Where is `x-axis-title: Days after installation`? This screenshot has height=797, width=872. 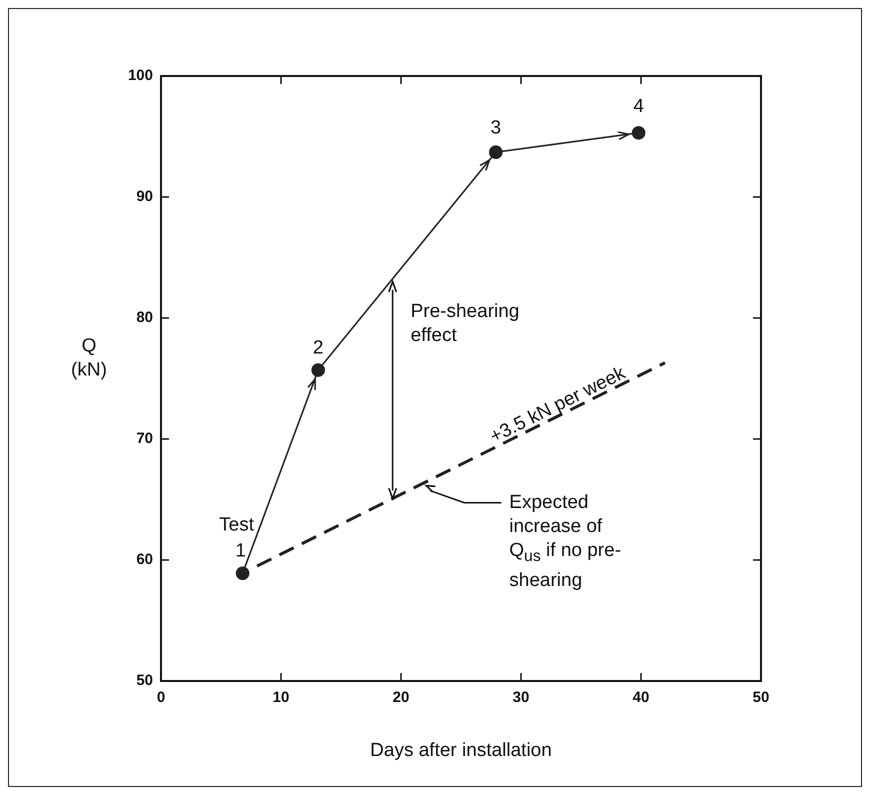
x-axis-title: Days after installation is located at coordinates (461, 750).